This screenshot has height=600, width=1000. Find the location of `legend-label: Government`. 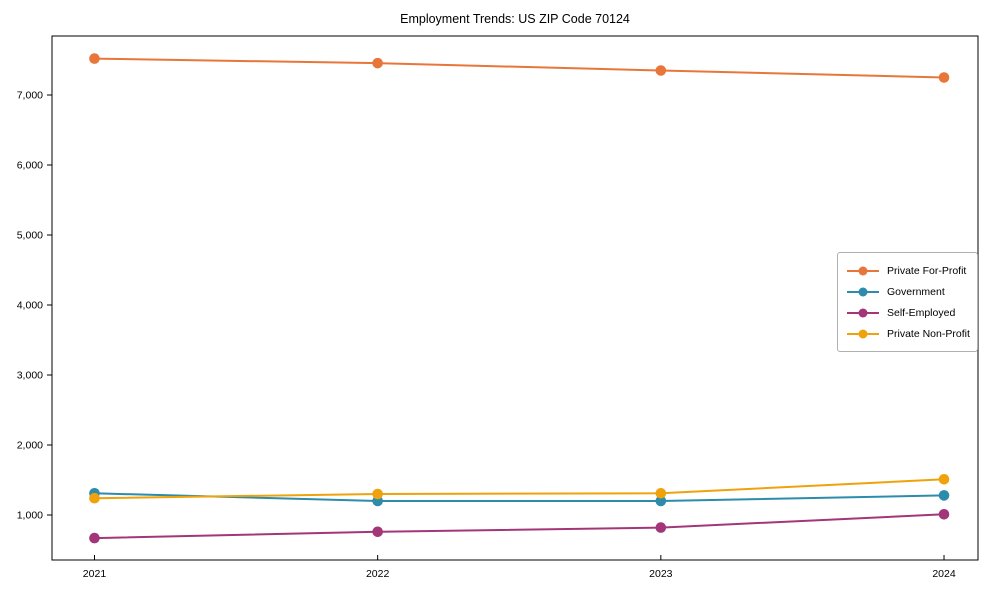

legend-label: Government is located at coordinates (916, 291).